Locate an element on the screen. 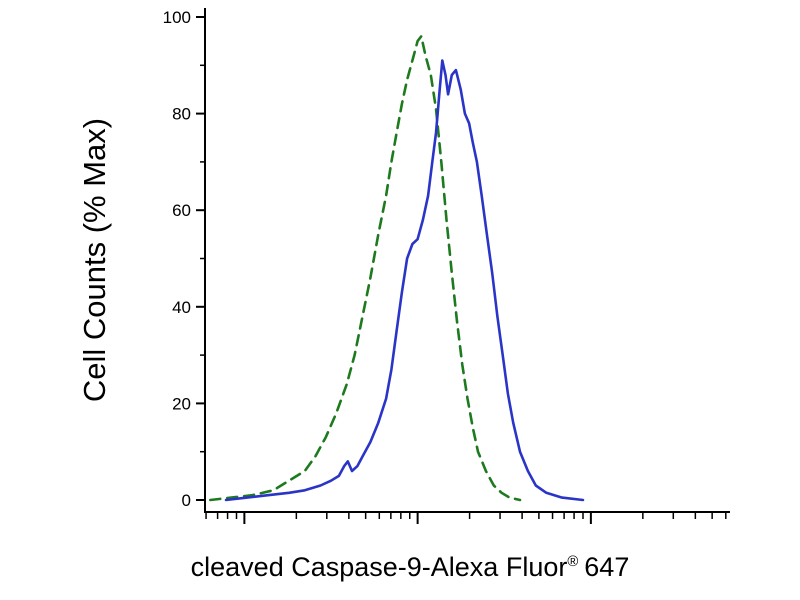 This screenshot has width=800, height=600. x-axis-title: cleaved Caspase-9-Alexa Fluor® 647 is located at coordinates (410, 567).